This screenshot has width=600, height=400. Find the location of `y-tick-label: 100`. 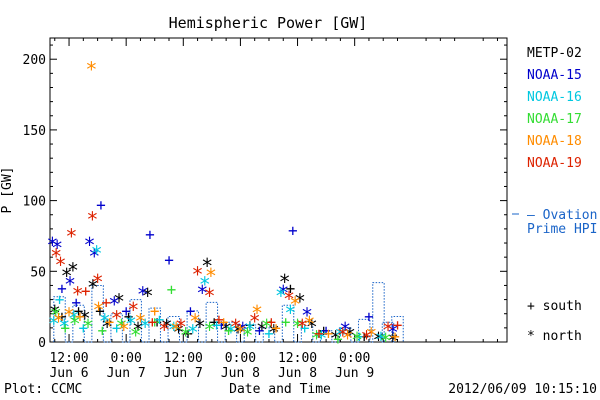

y-tick-label: 100 is located at coordinates (34, 202).